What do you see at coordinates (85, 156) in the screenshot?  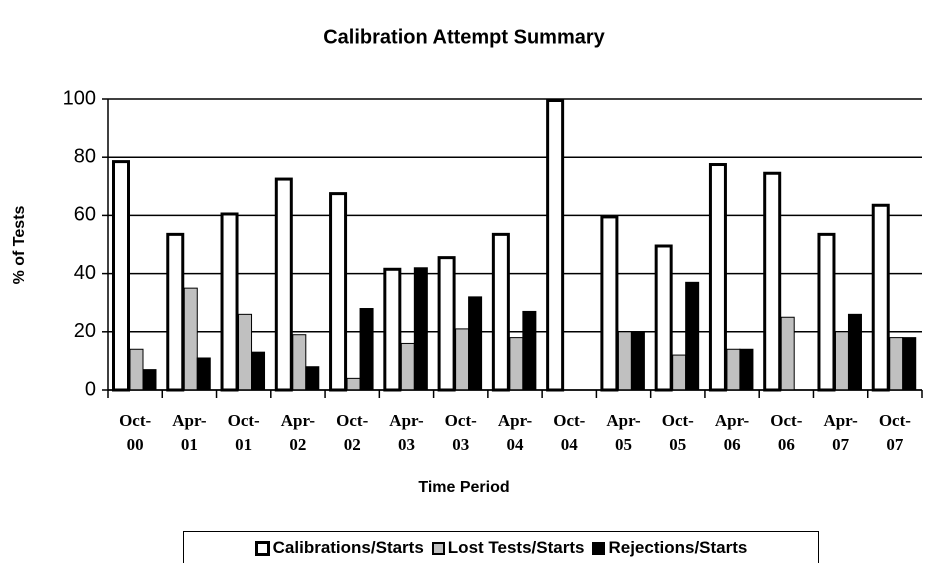 I see `y-tick-label: 80` at bounding box center [85, 156].